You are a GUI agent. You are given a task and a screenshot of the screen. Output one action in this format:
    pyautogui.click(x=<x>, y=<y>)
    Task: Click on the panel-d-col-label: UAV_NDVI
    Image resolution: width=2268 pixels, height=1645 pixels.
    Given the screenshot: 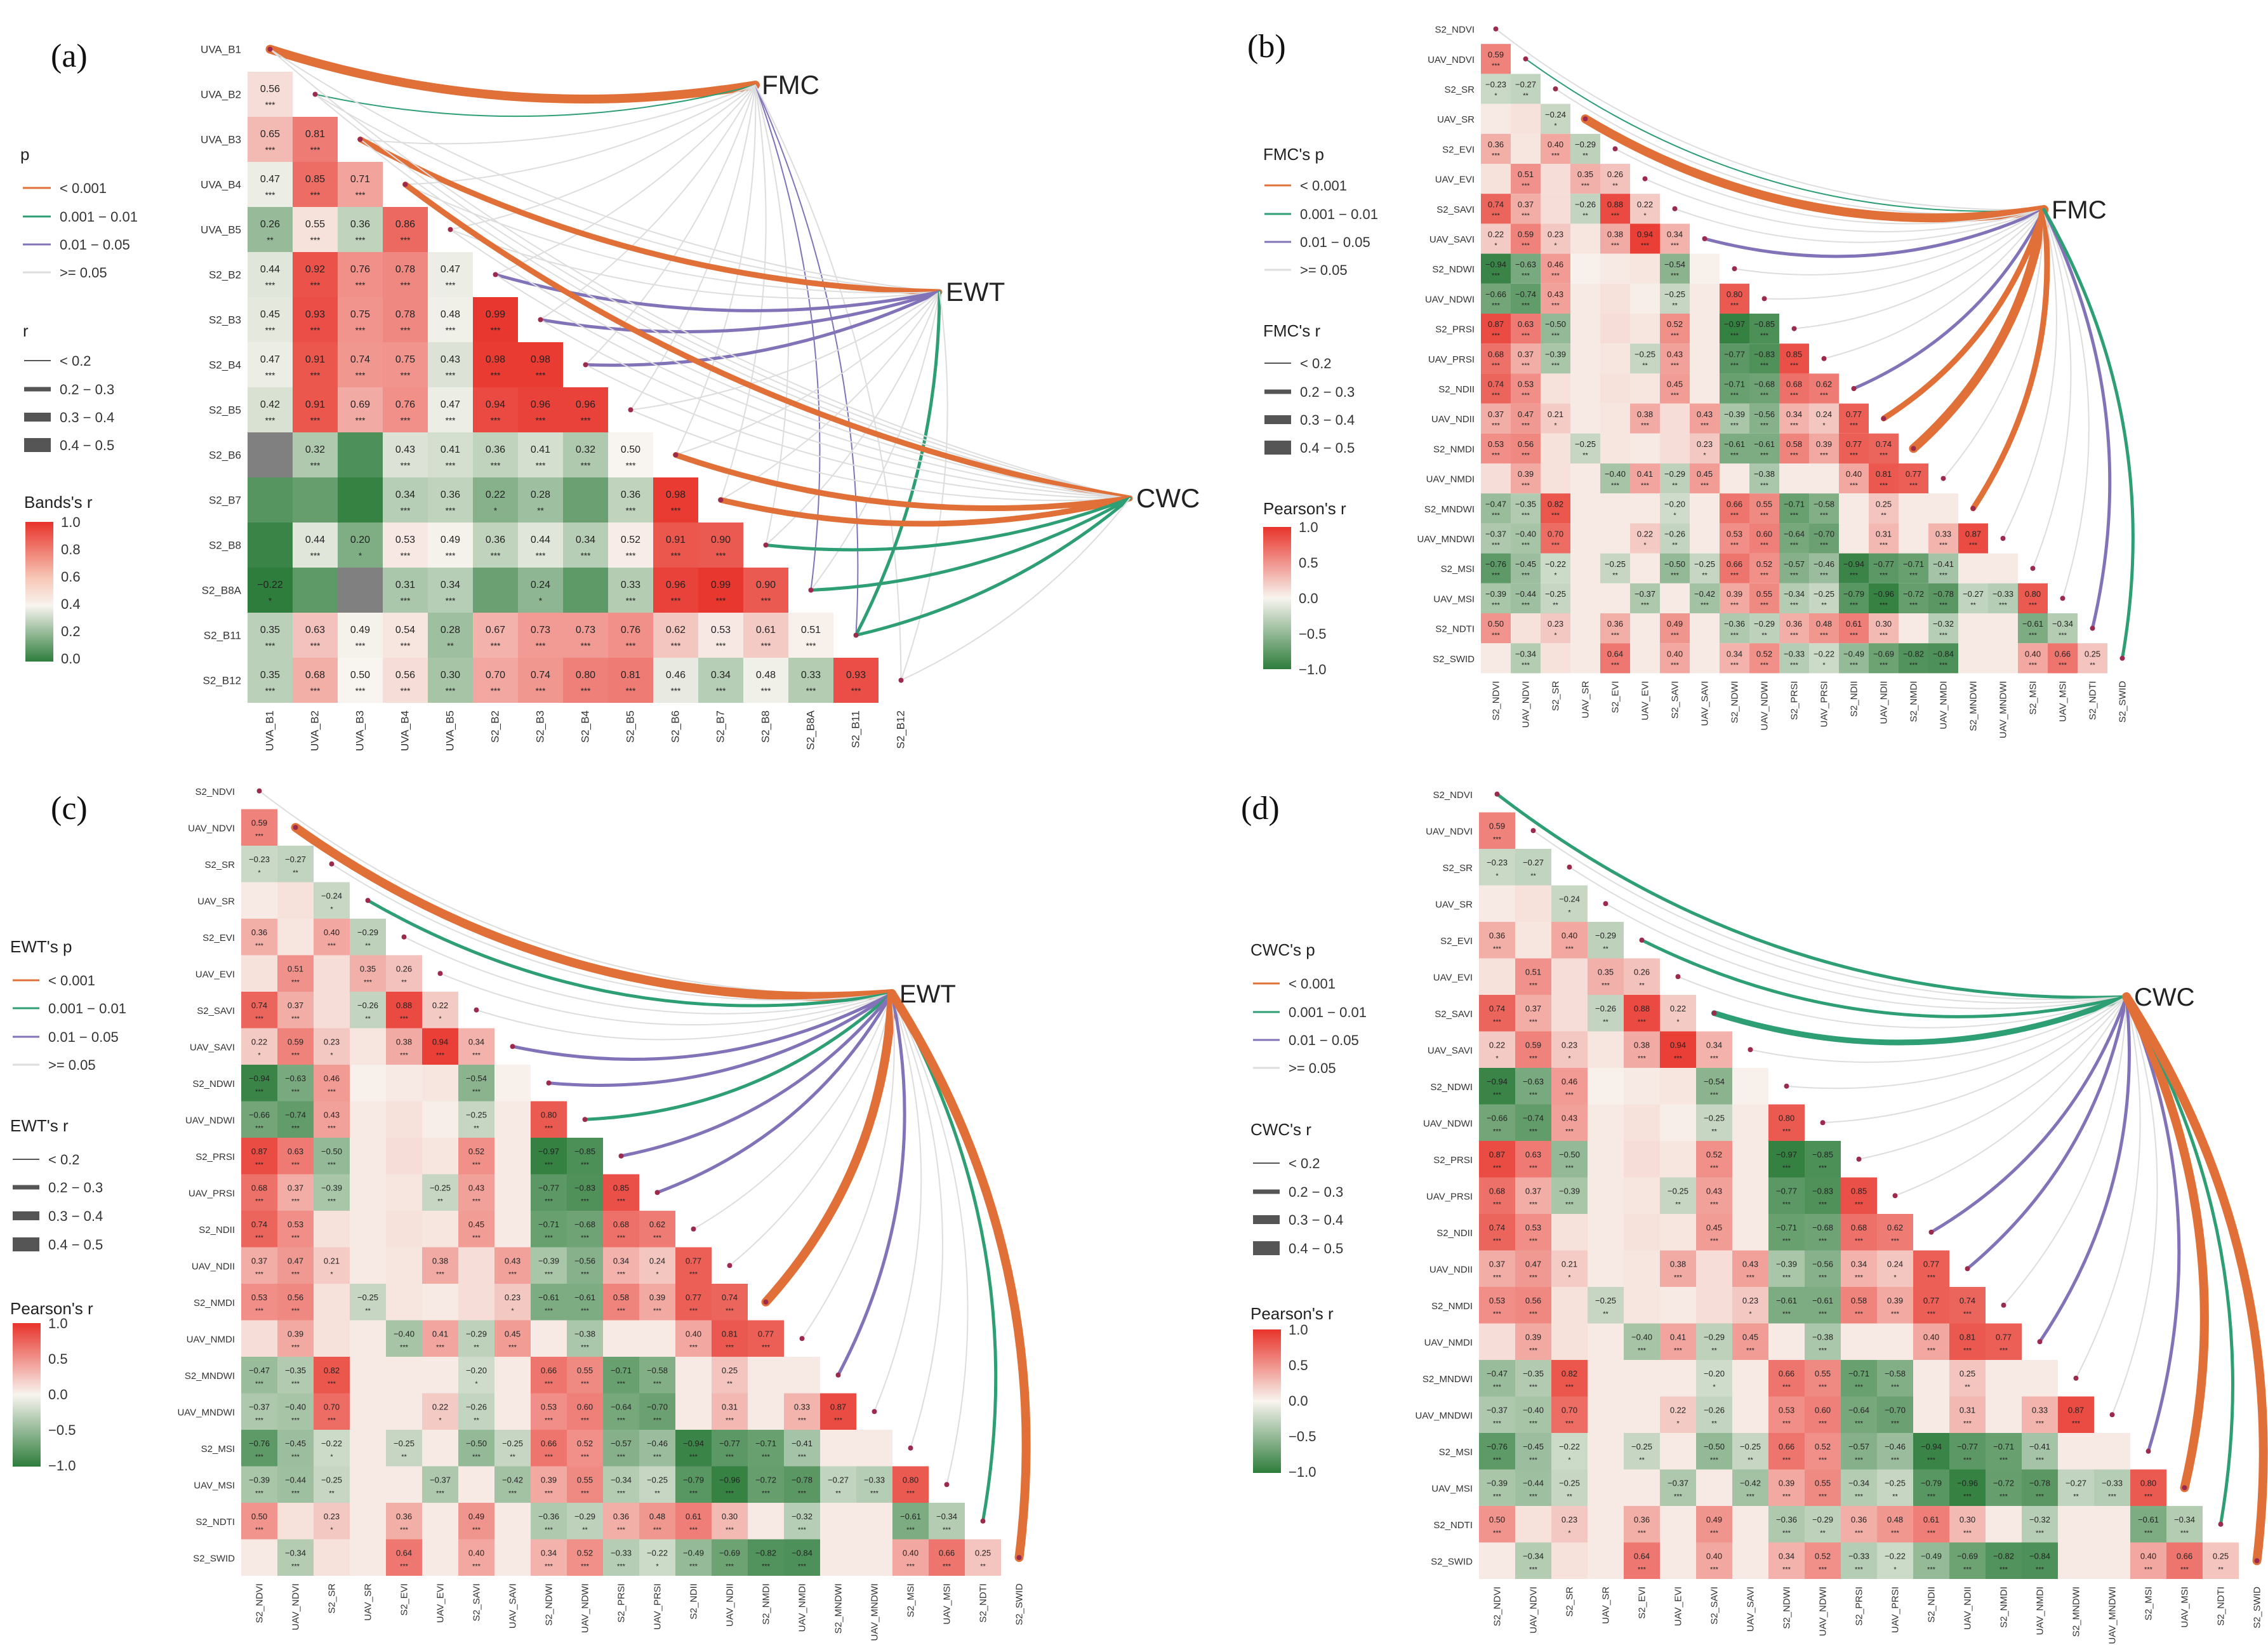 What is the action you would take?
    pyautogui.click(x=1534, y=1610)
    